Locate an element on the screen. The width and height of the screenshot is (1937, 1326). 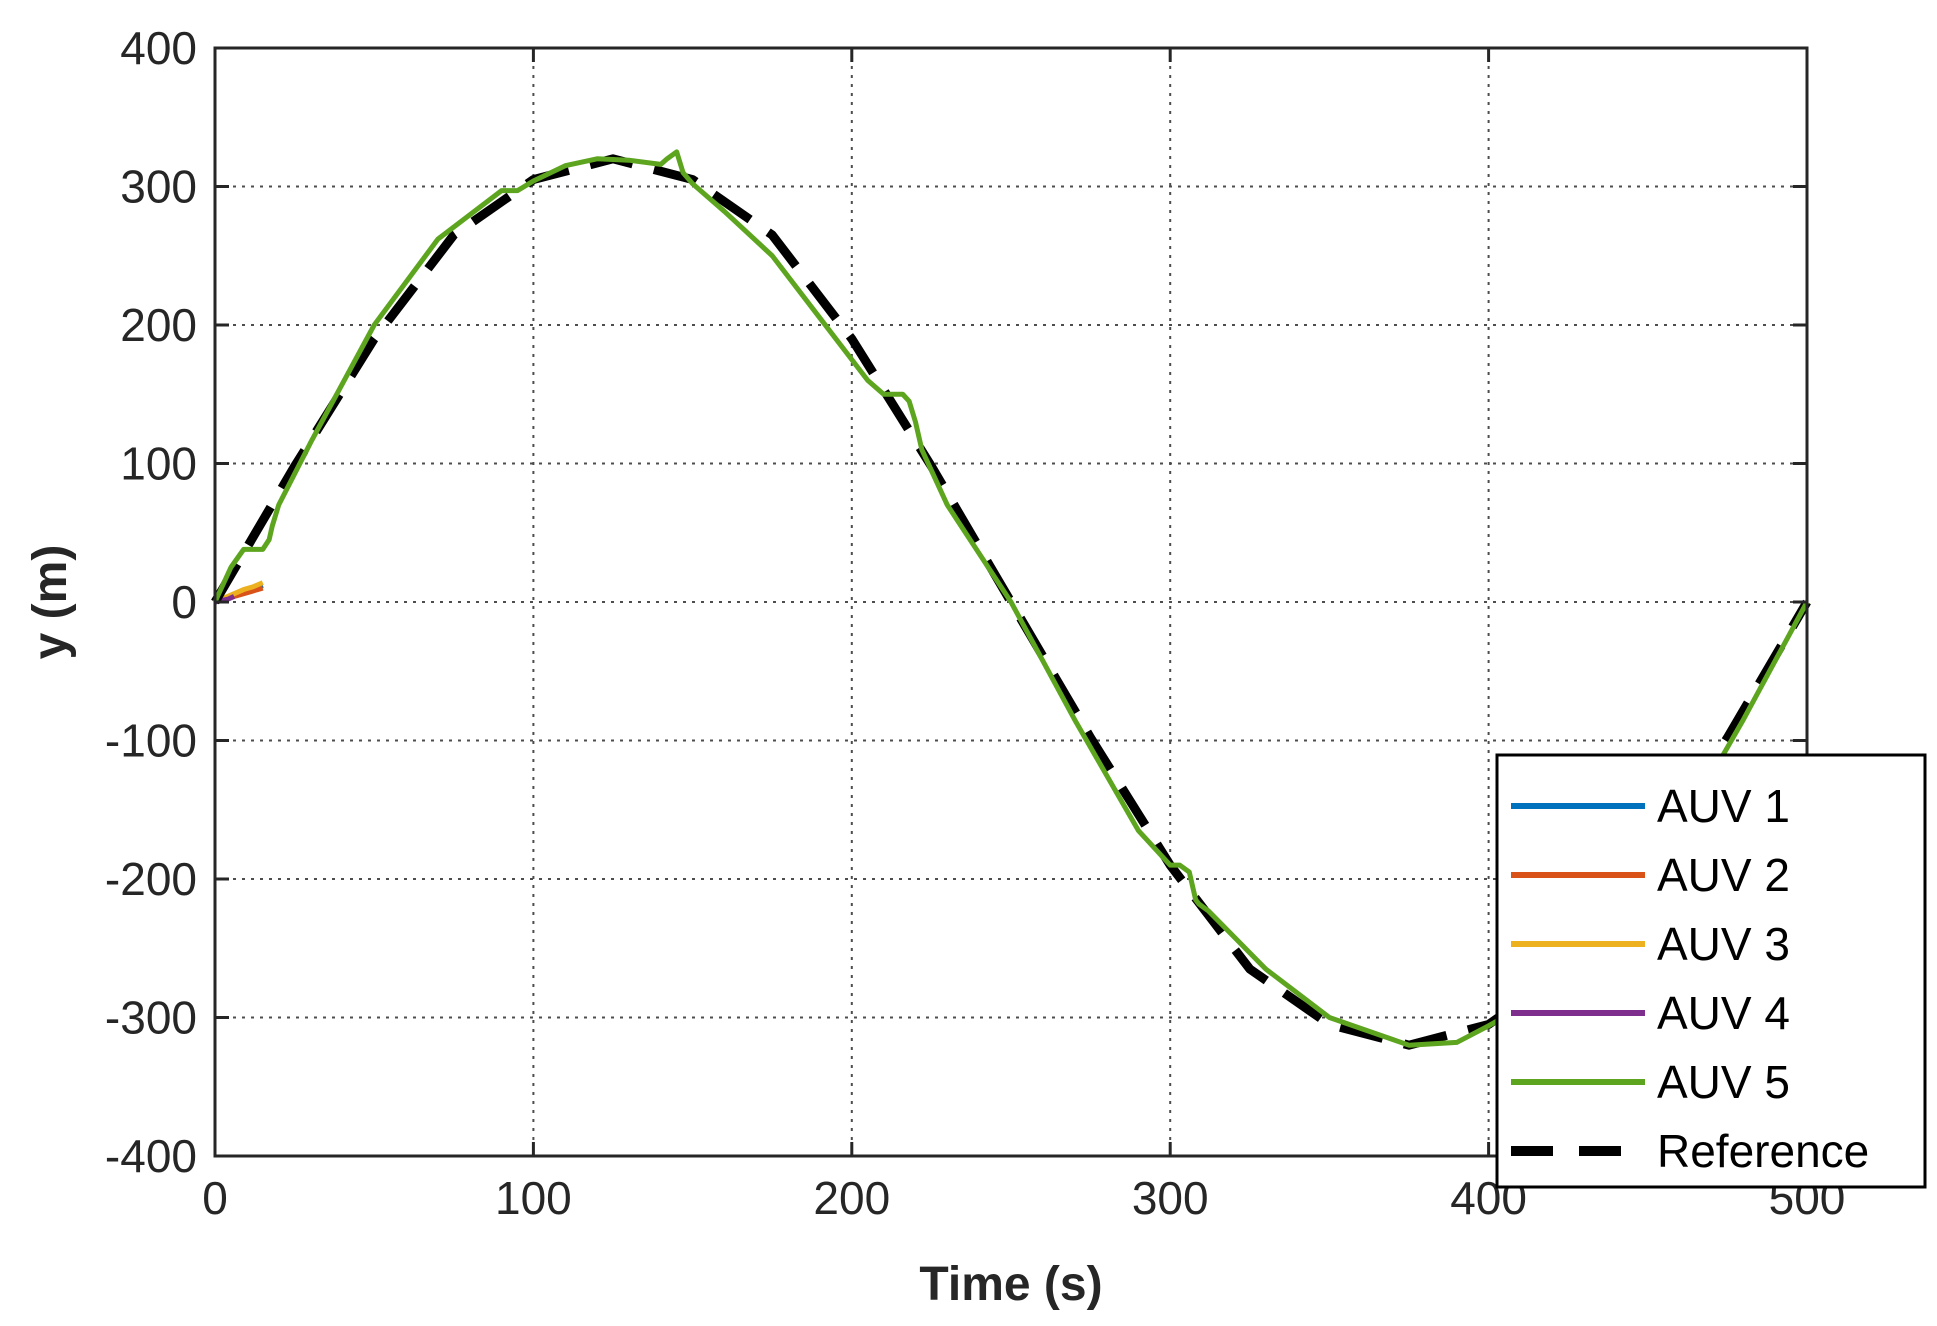
legend-label-reference: Reference is located at coordinates (1763, 1151).